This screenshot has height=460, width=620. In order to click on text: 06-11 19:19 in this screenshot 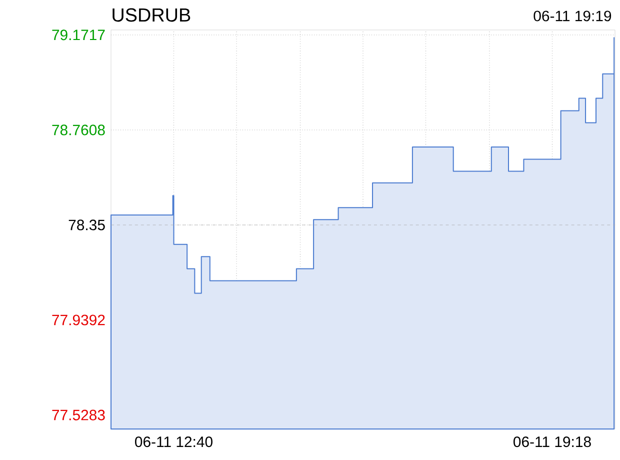, I will do `click(573, 16)`.